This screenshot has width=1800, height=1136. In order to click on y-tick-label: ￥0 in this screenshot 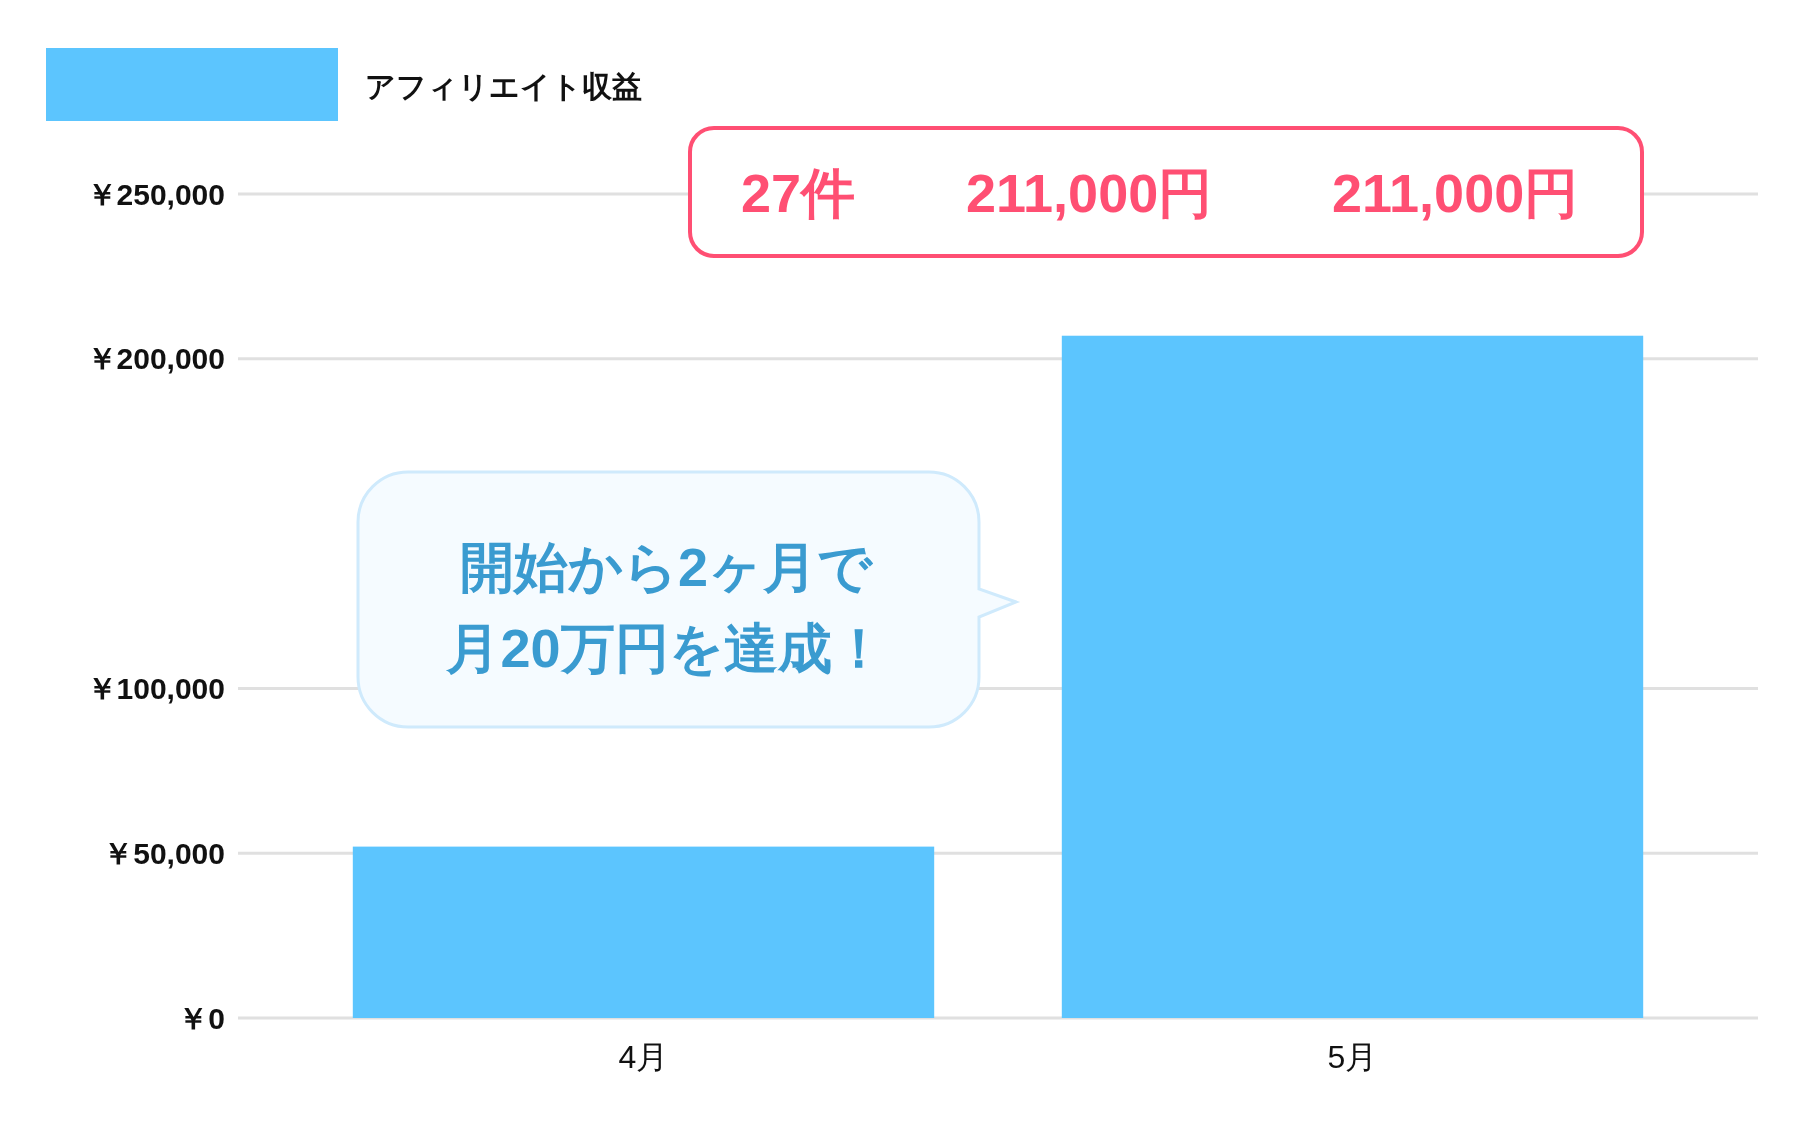, I will do `click(201, 1018)`.